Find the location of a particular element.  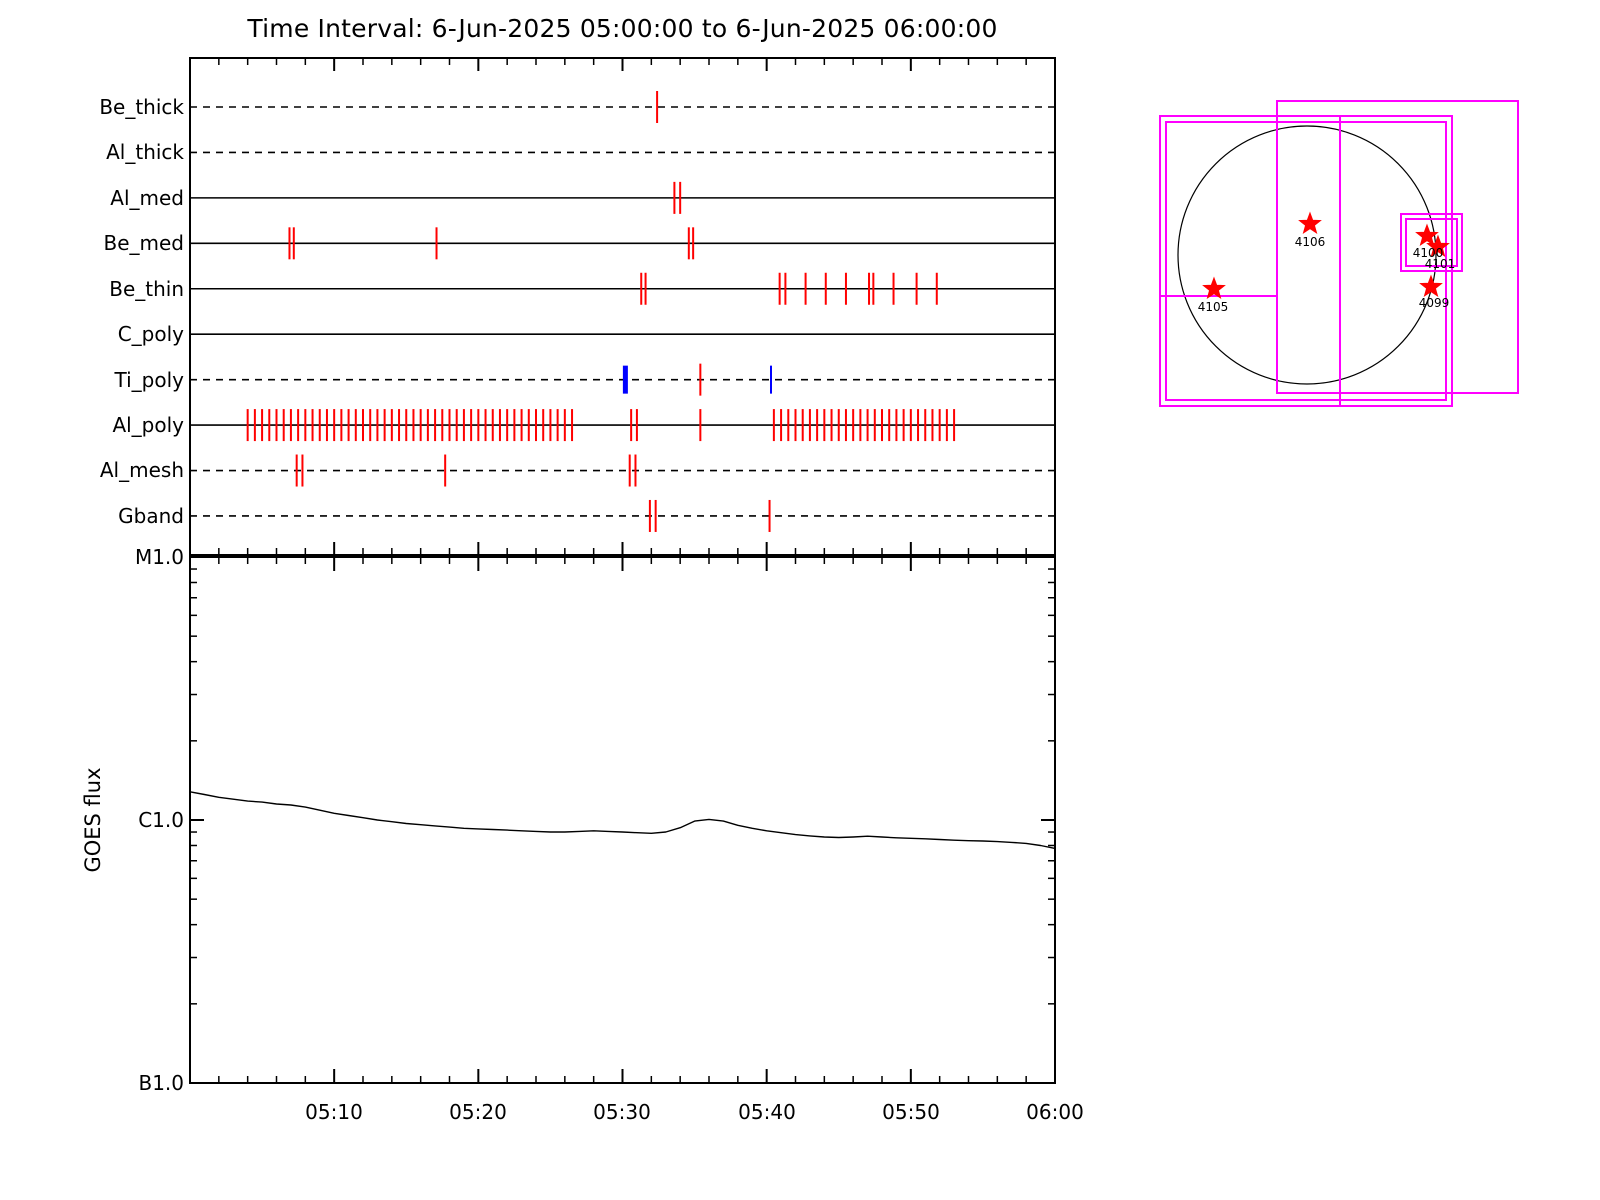

filter-label-al-thick: Al_thick is located at coordinates (145, 152).